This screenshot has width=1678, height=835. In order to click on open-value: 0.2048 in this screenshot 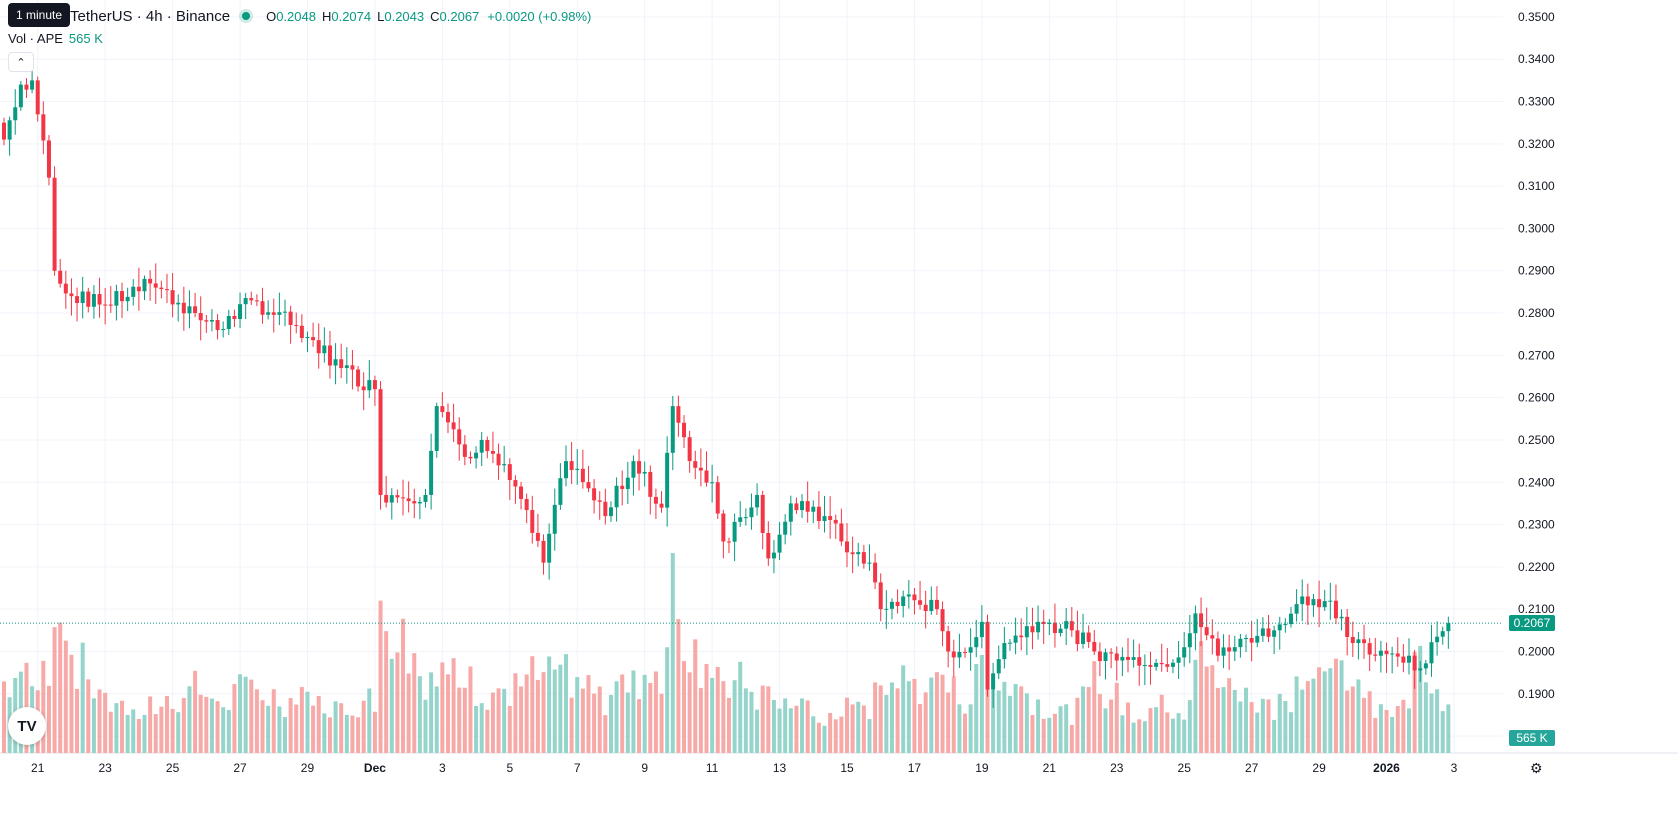, I will do `click(296, 16)`.